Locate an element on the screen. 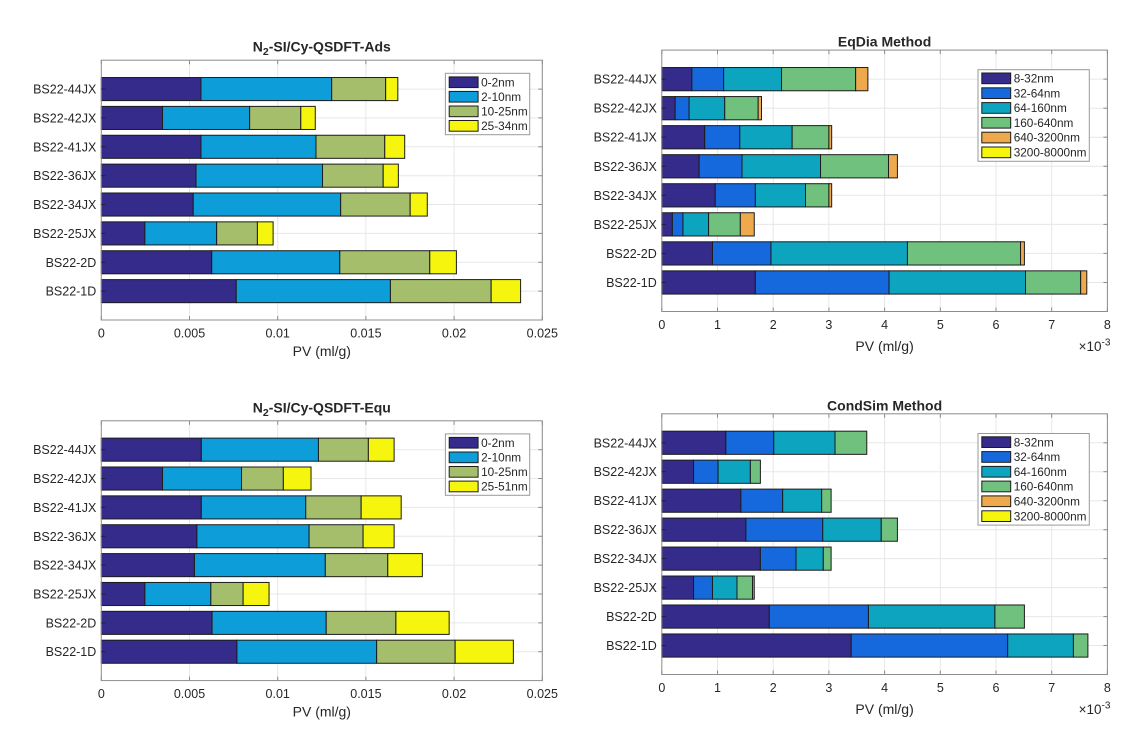 Image resolution: width=1136 pixels, height=744 pixels. svg-text: EqDia Method is located at coordinates (884, 42).